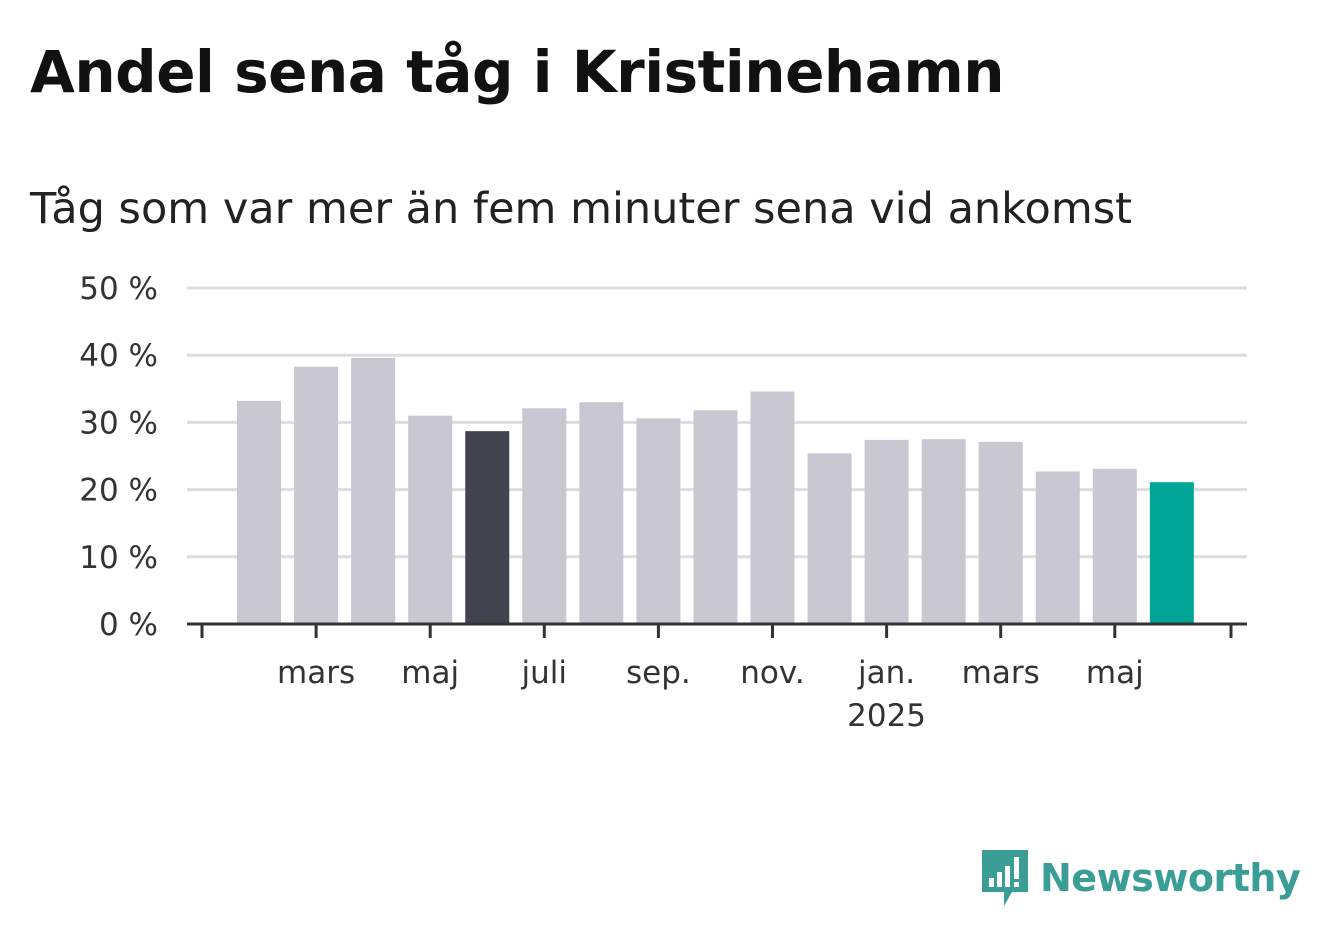  I want to click on x-axis-ticks: mars maj juli sep. nov. jan. 2025 mars maj, so click(710, 679).